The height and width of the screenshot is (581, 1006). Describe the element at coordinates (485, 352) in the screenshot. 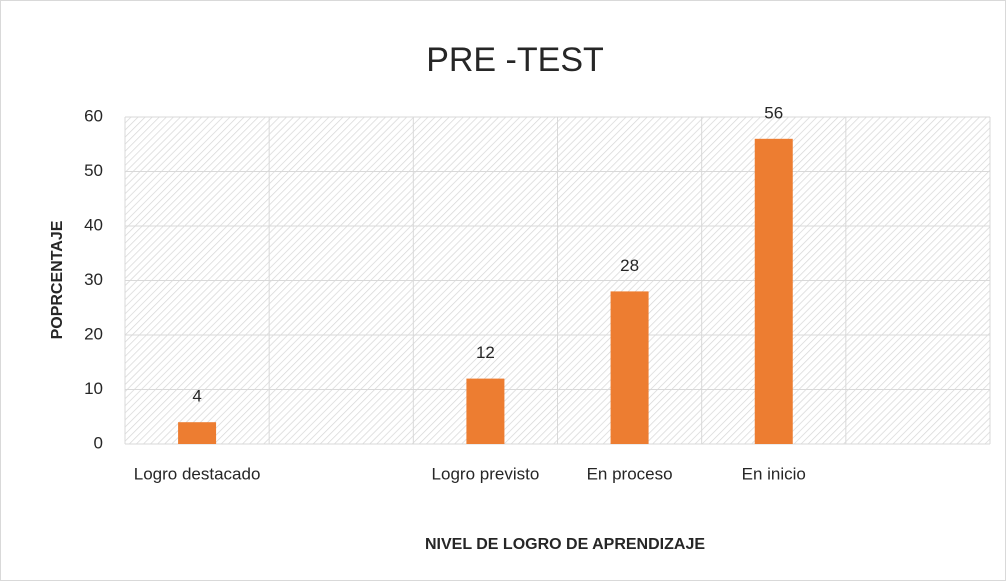

I see `data-label: 12` at that location.